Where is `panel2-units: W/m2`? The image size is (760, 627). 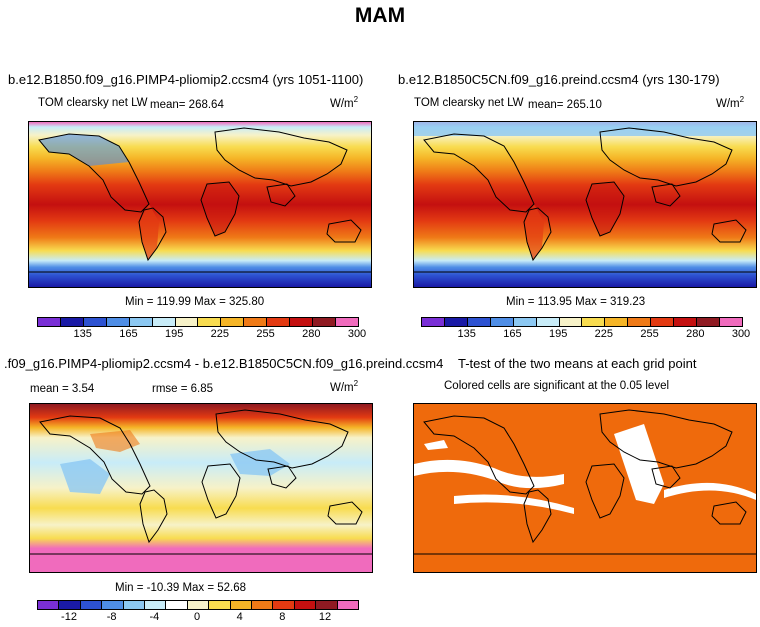 panel2-units: W/m2 is located at coordinates (730, 102).